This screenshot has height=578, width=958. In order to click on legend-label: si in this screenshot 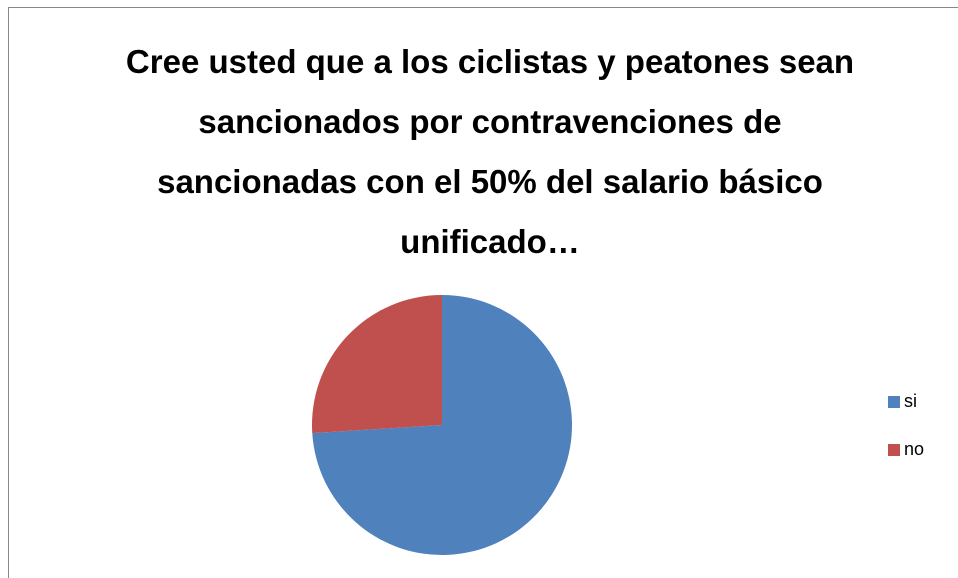, I will do `click(910, 401)`.